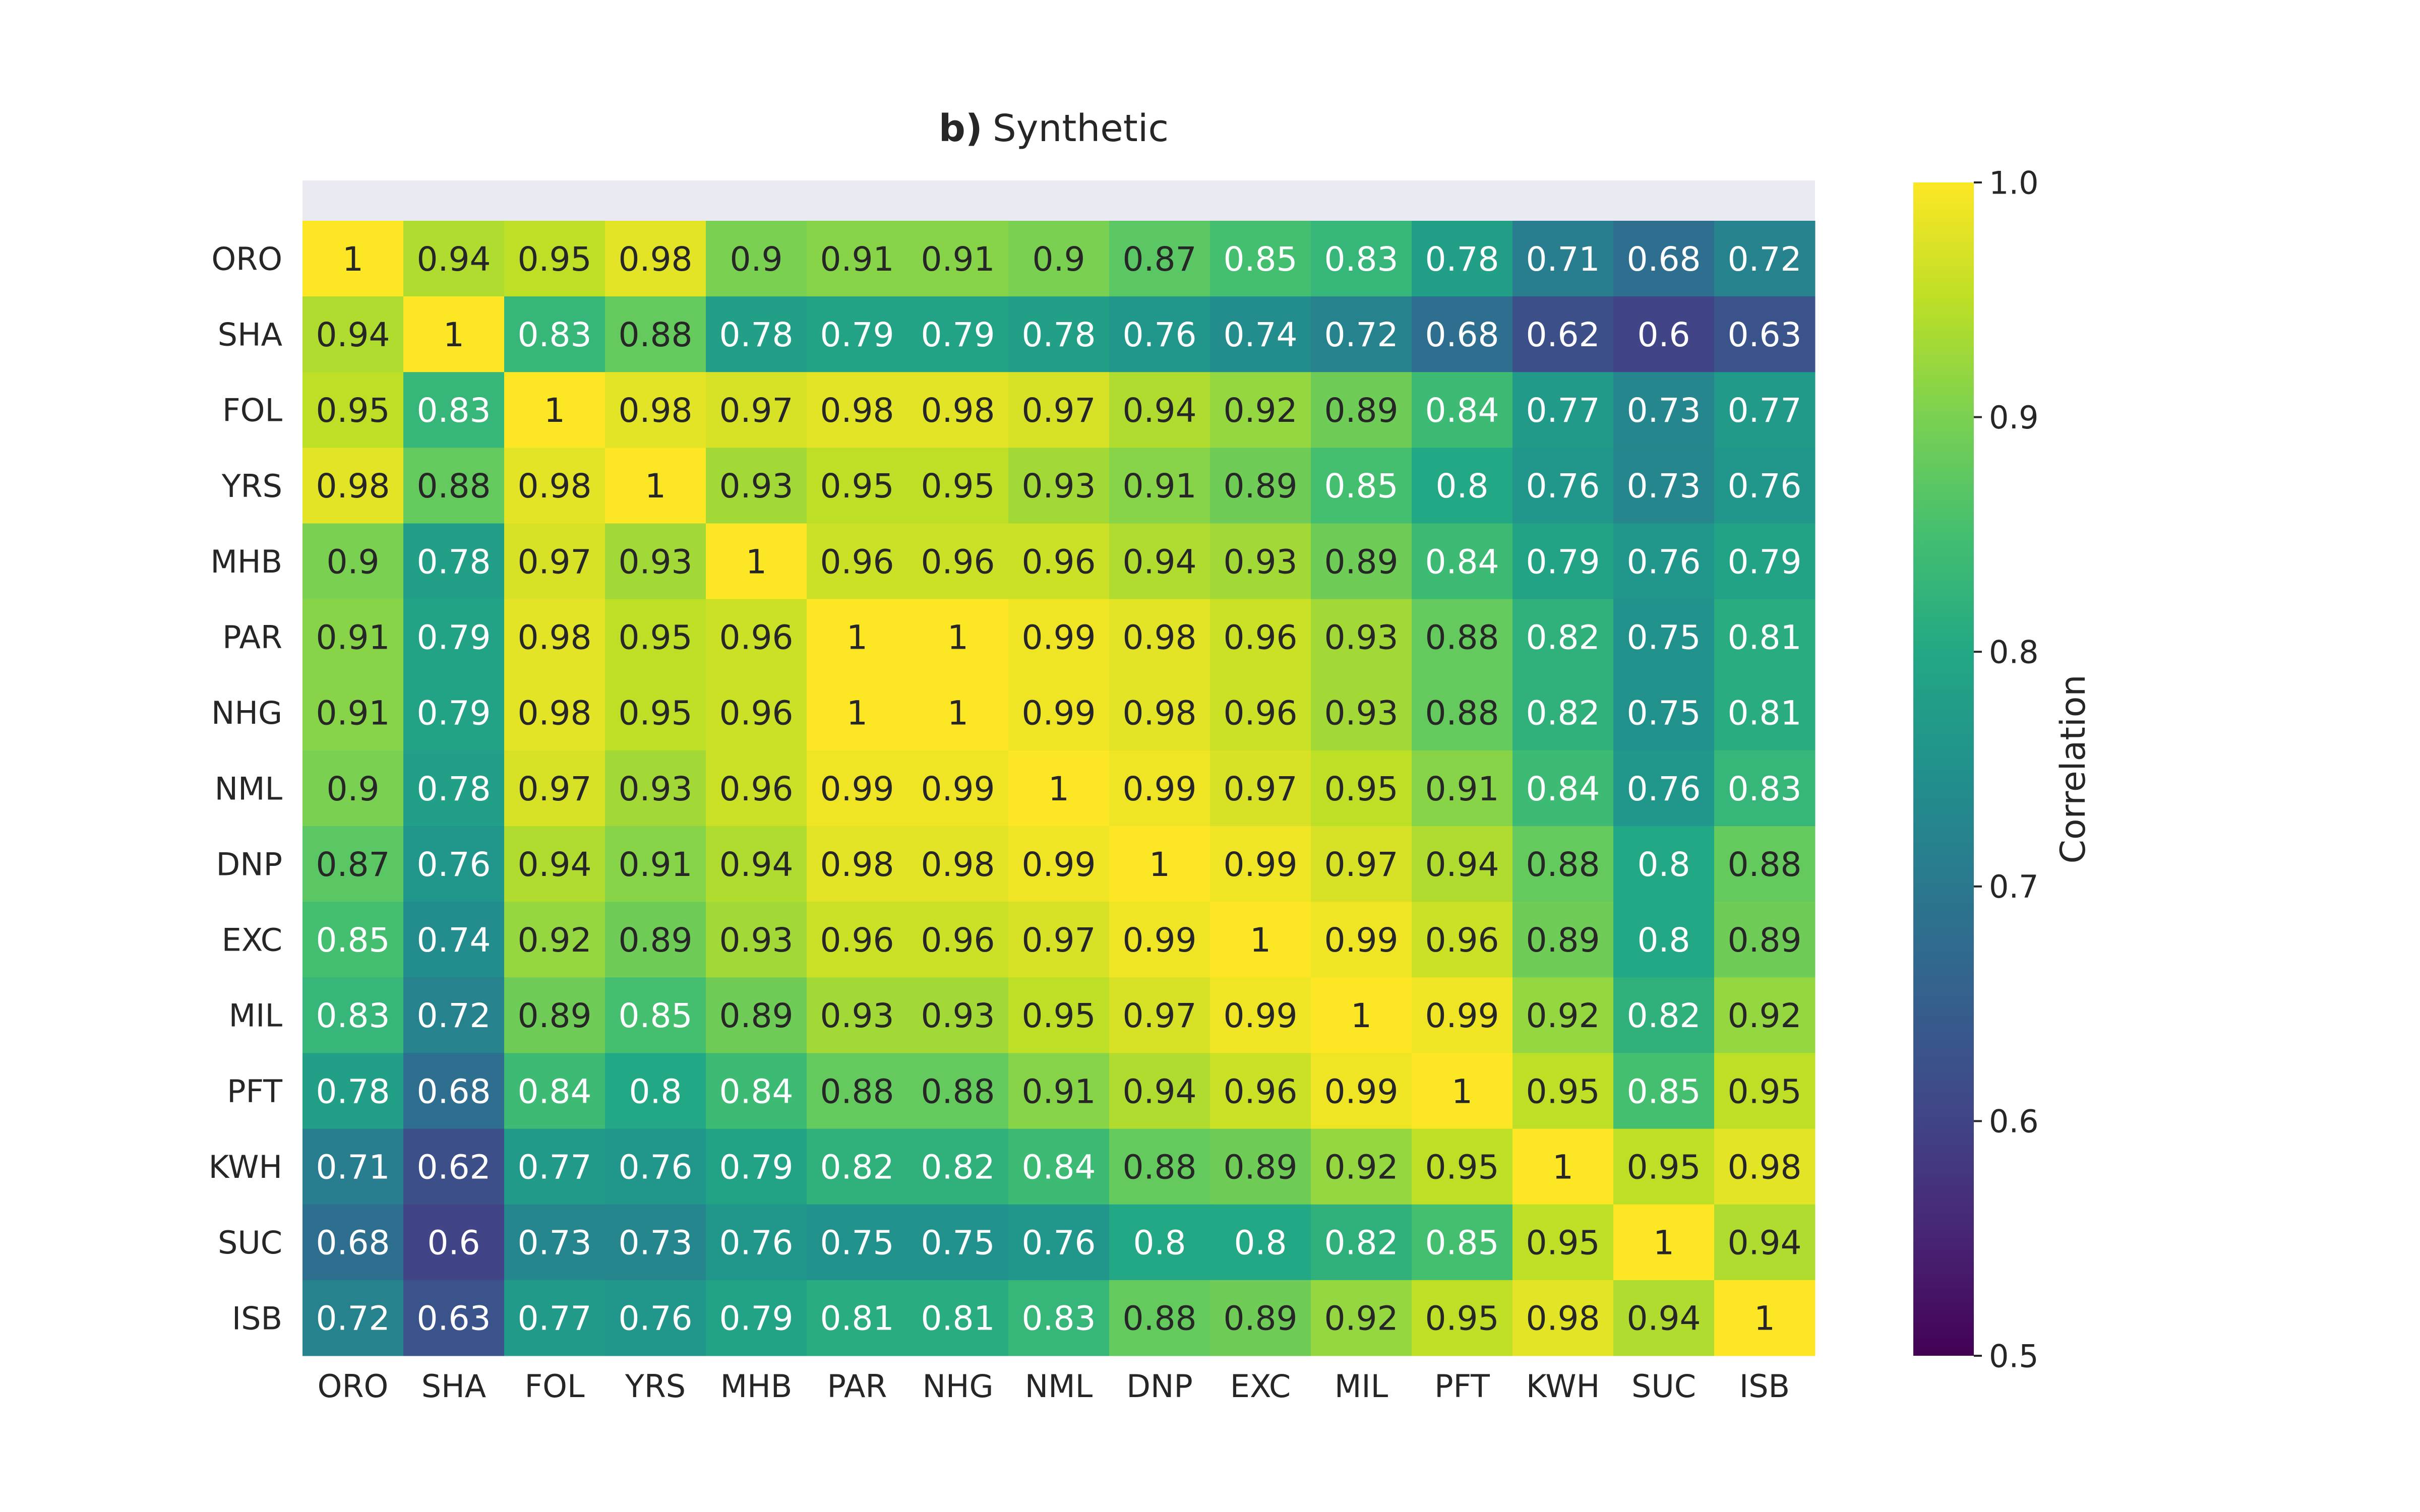 This screenshot has width=2420, height=1512. I want to click on column-label: YRS, so click(655, 1386).